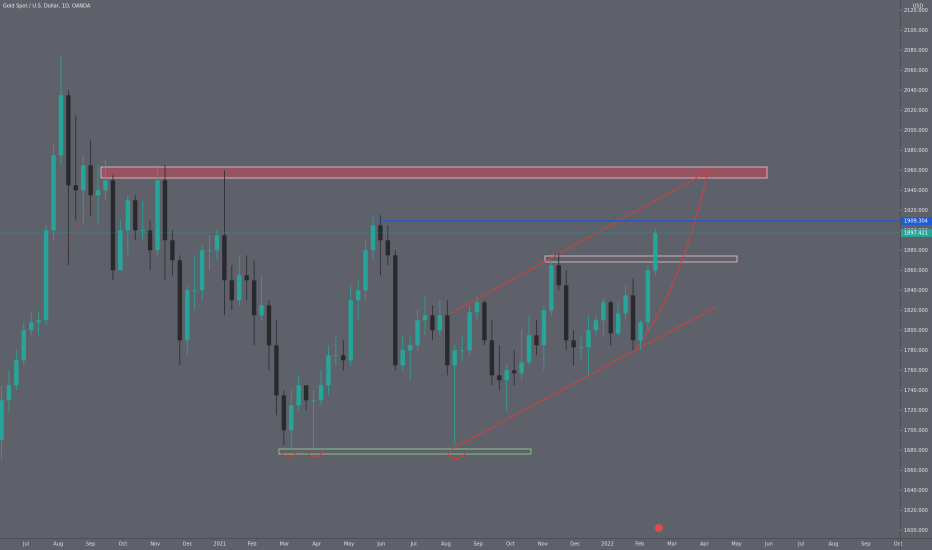 This screenshot has width=932, height=550. I want to click on y-tick-label: 2080.000, so click(916, 51).